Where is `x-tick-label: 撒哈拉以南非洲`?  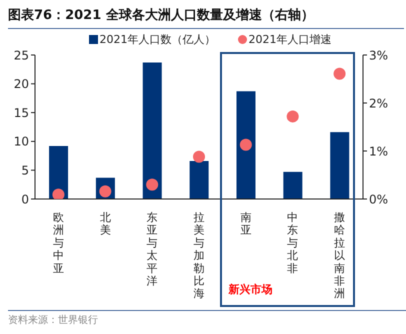 x-tick-label: 撒哈拉以南非洲 is located at coordinates (340, 255).